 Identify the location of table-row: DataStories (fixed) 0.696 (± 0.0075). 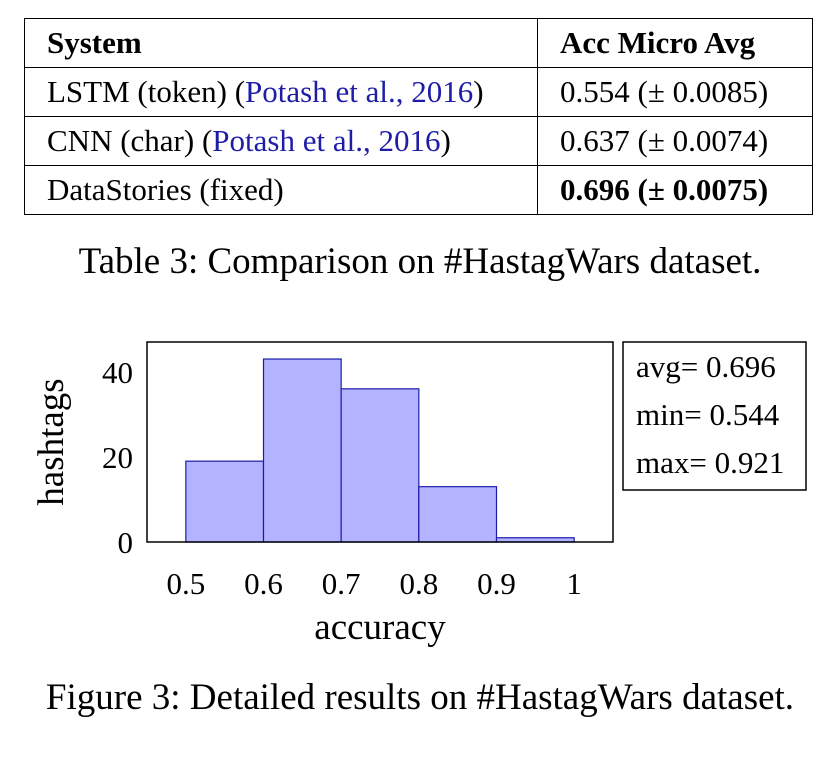
(418, 190).